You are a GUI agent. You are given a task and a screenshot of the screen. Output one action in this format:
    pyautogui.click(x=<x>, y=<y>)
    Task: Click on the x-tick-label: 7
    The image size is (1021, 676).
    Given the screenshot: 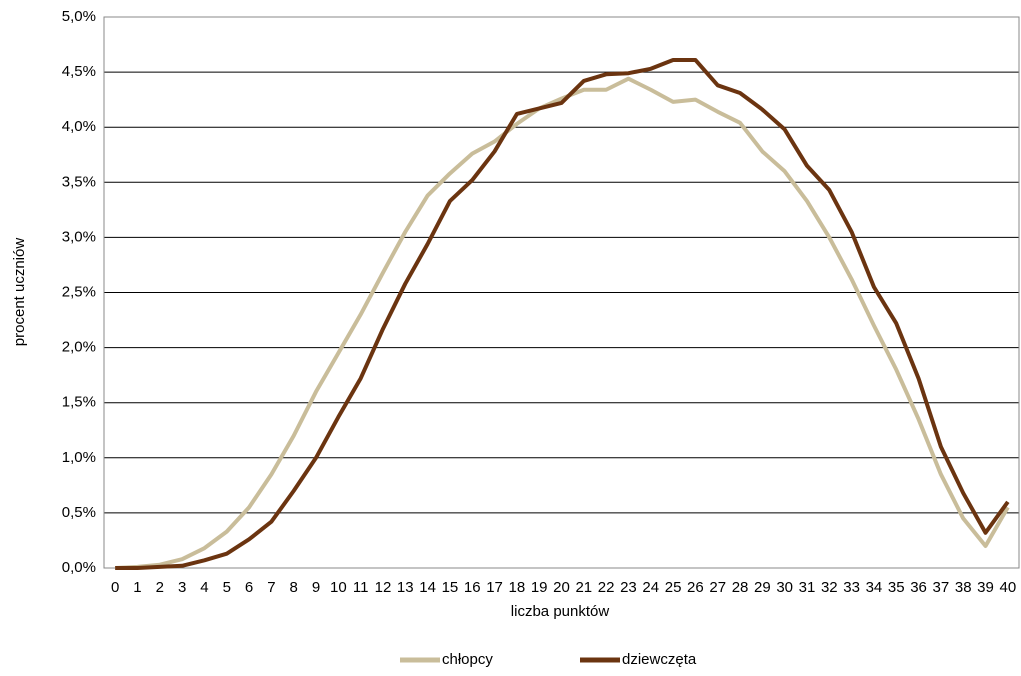 What is the action you would take?
    pyautogui.click(x=271, y=587)
    